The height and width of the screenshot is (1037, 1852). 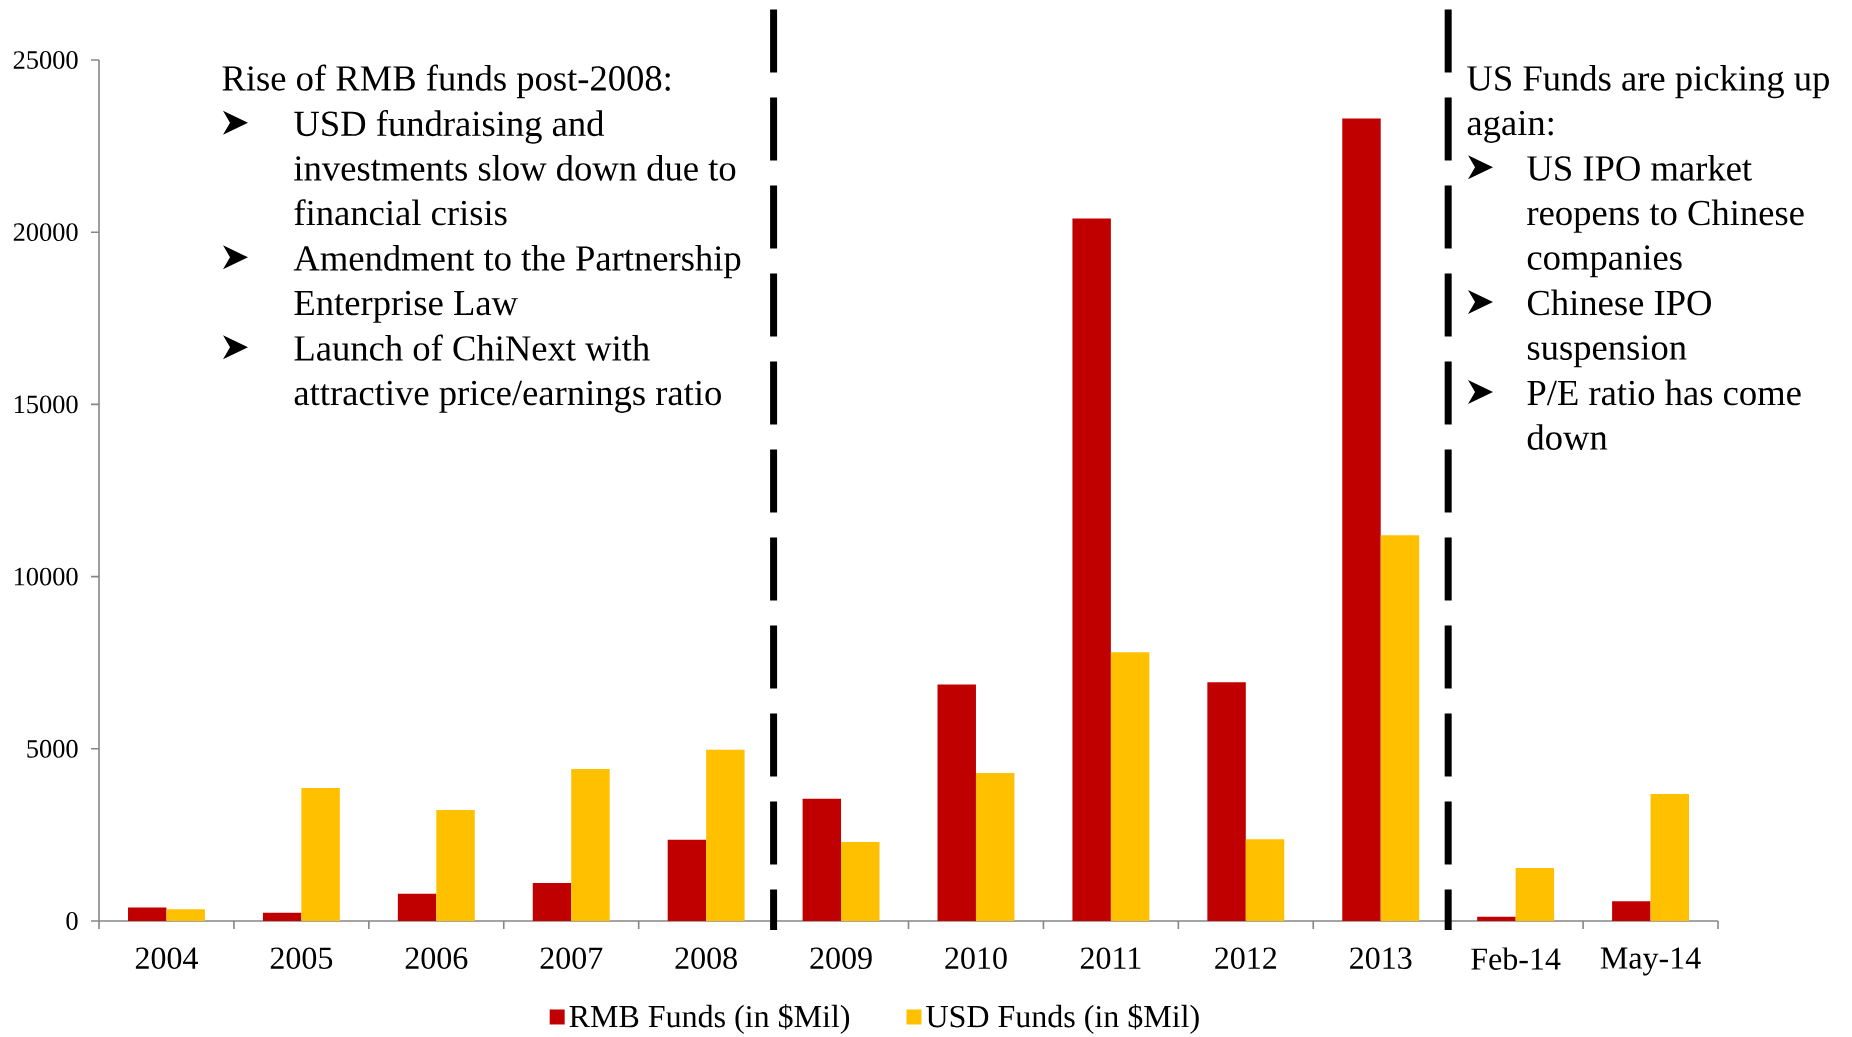 I want to click on x-tick-label: May-14, so click(x=1650, y=961).